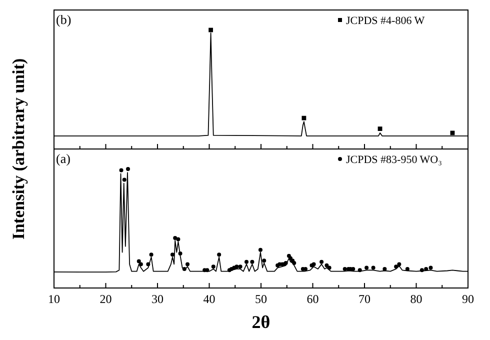 This screenshot has height=340, width=490. Describe the element at coordinates (158, 299) in the screenshot. I see `x-tick-label: 30` at that location.